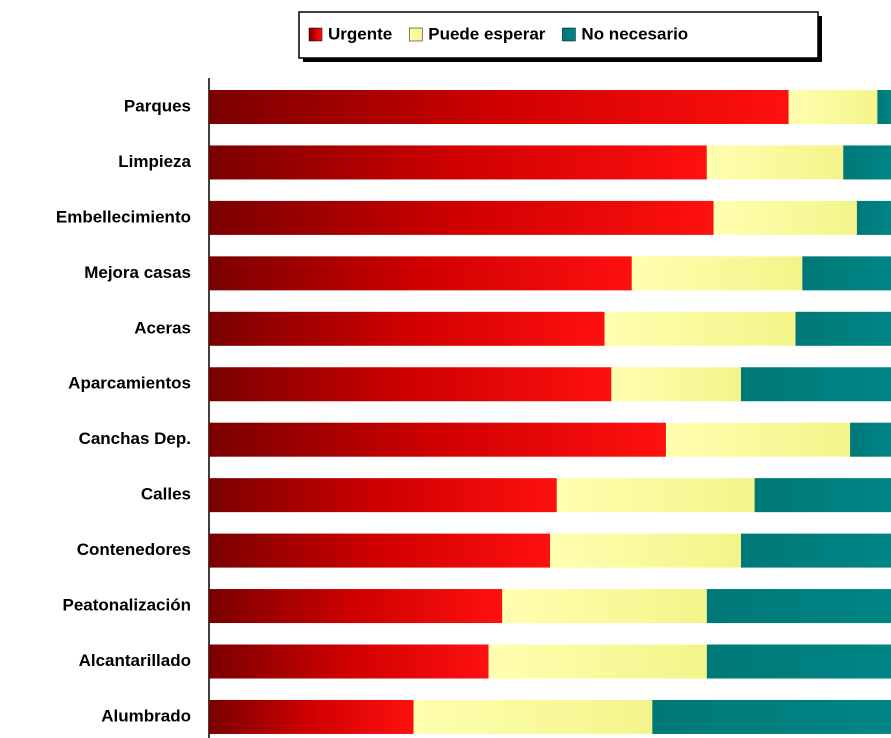 The width and height of the screenshot is (891, 738). I want to click on y-tick-label: Mejora casas, so click(137, 272).